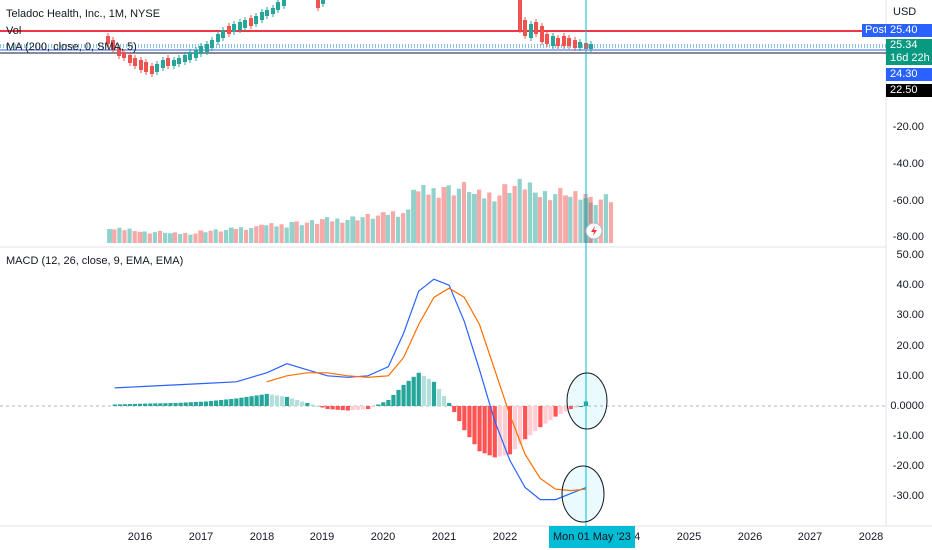  Describe the element at coordinates (871, 537) in the screenshot. I see `x-tick: 2028` at that location.